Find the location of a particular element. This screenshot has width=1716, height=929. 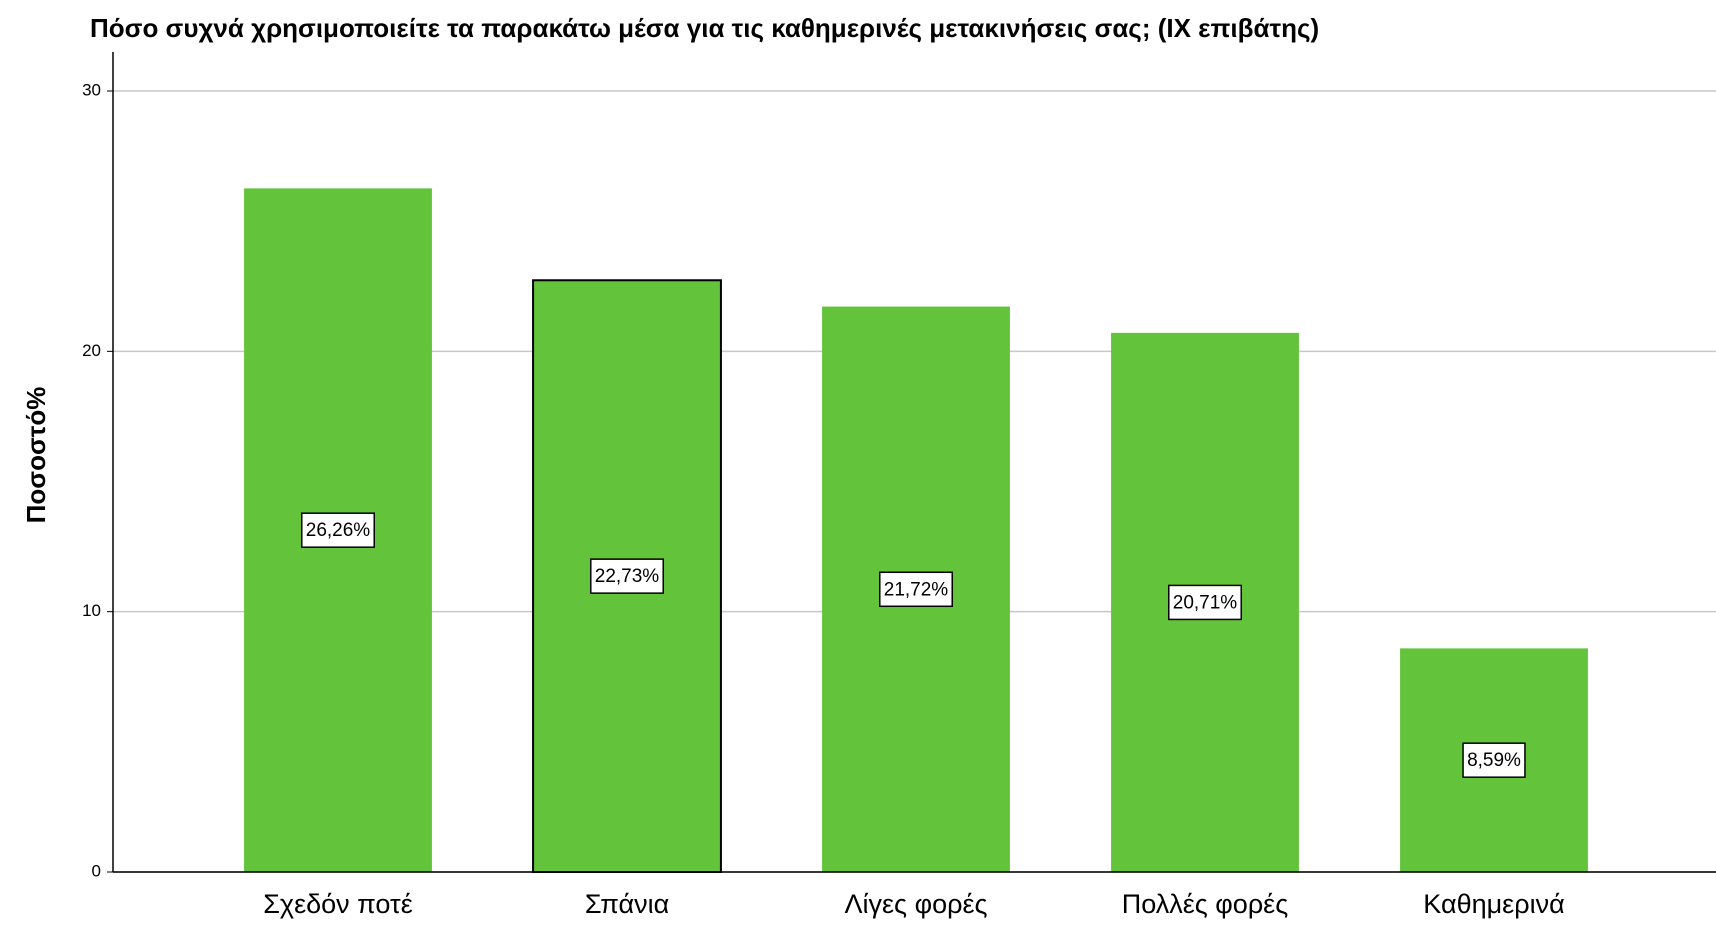

value-label: 26,26% is located at coordinates (338, 530).